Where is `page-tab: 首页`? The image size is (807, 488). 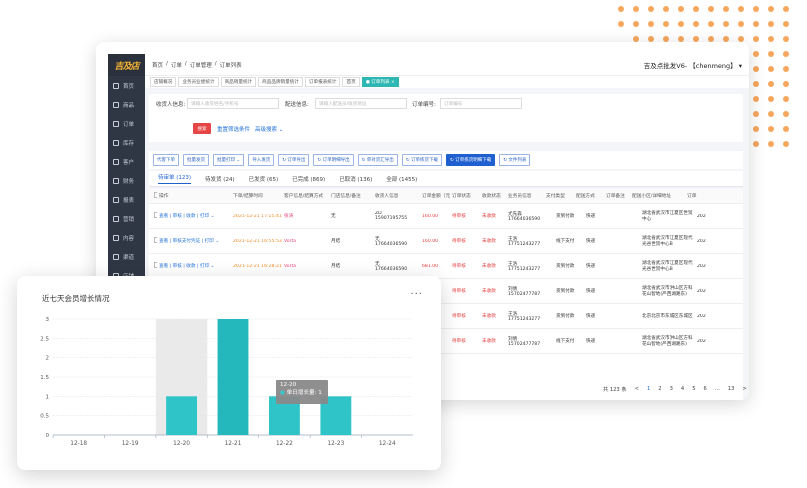 page-tab: 首页 is located at coordinates (351, 82).